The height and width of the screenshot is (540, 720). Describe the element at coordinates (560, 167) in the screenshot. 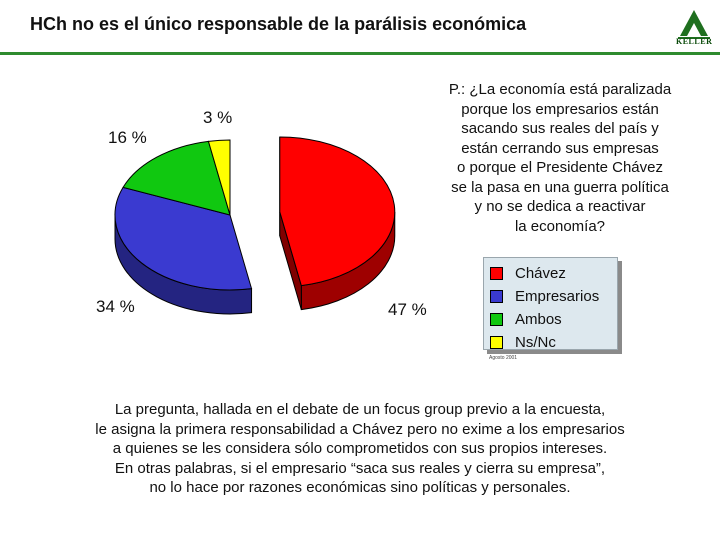

I see `question-line: o porque el Presidente Chávez` at that location.